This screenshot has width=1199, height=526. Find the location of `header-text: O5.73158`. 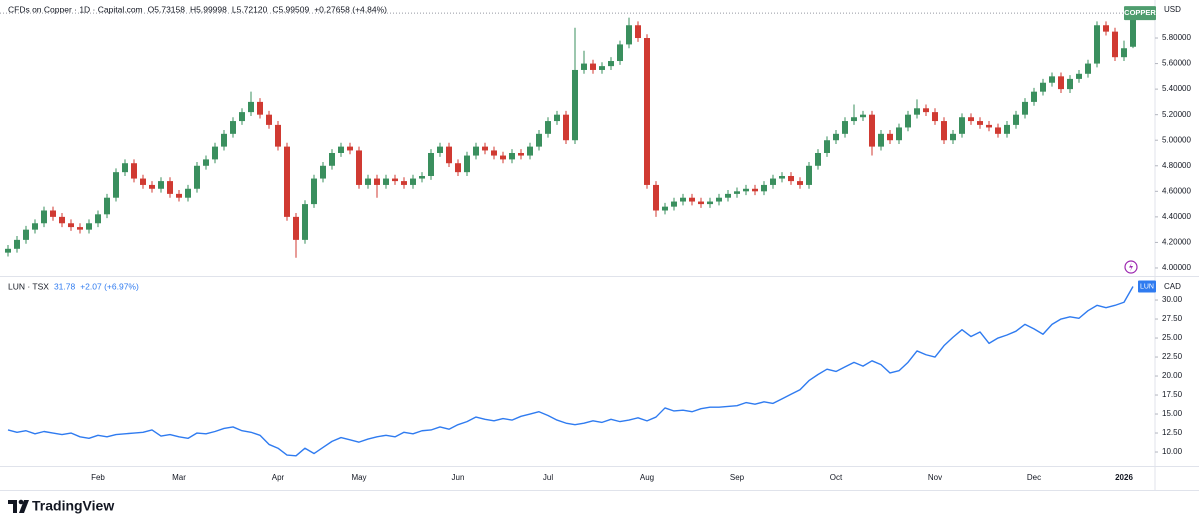

header-text: O5.73158 is located at coordinates (167, 9).